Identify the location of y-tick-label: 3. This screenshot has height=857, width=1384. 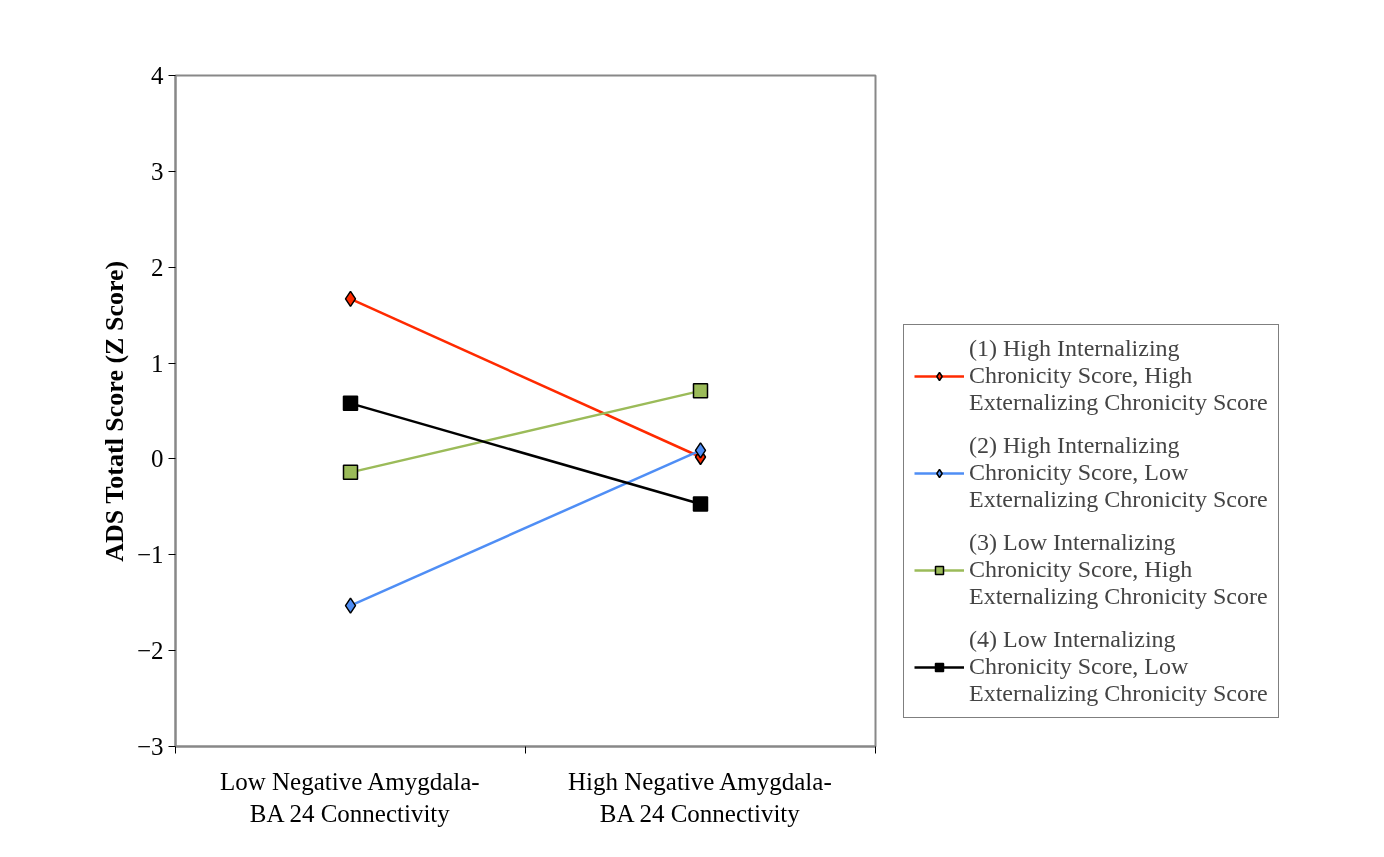
(157, 171).